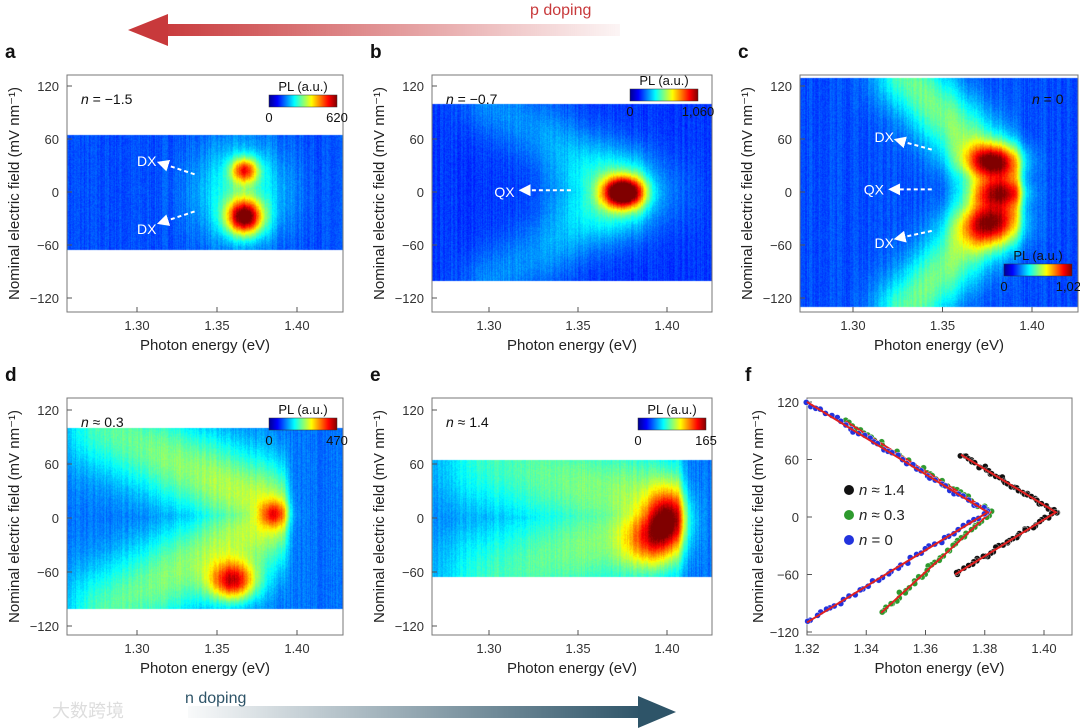 The width and height of the screenshot is (1080, 728). I want to click on n-doping-label: n doping, so click(215, 698).